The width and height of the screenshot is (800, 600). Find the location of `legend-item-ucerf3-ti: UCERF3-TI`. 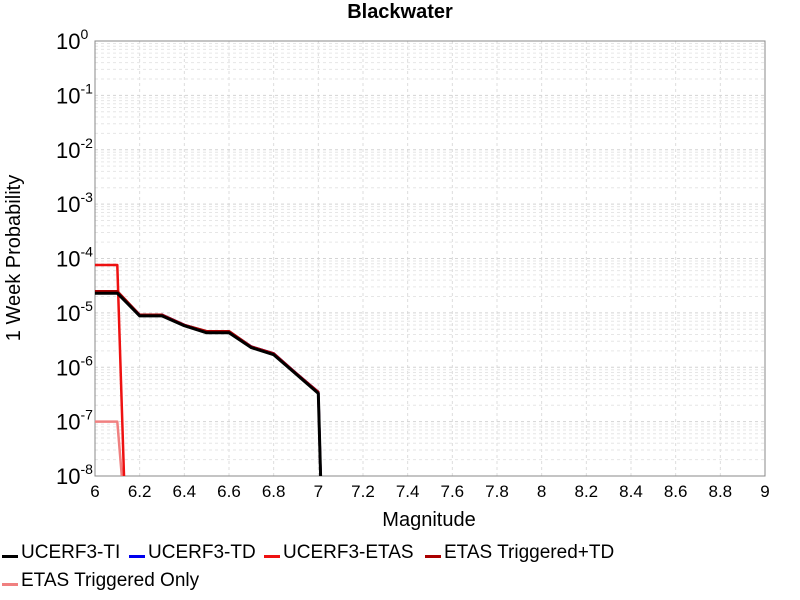

legend-item-ucerf3-ti: UCERF3-TI is located at coordinates (61, 553).